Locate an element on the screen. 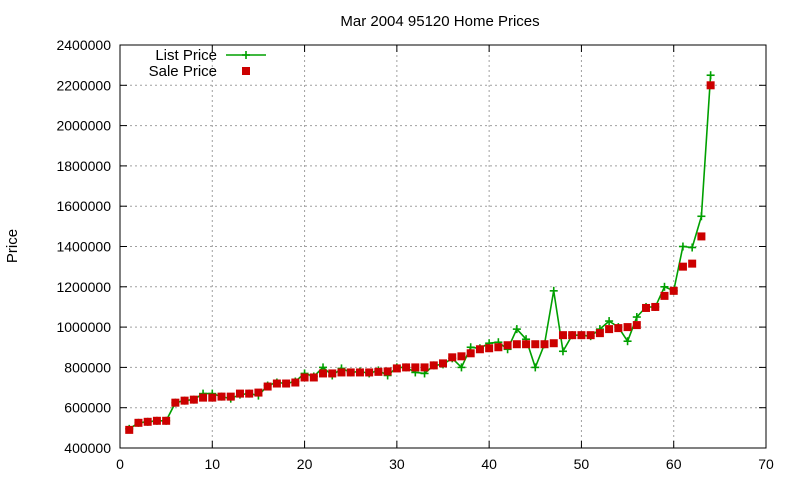  y-tick-label: 2000000 is located at coordinates (83, 126).